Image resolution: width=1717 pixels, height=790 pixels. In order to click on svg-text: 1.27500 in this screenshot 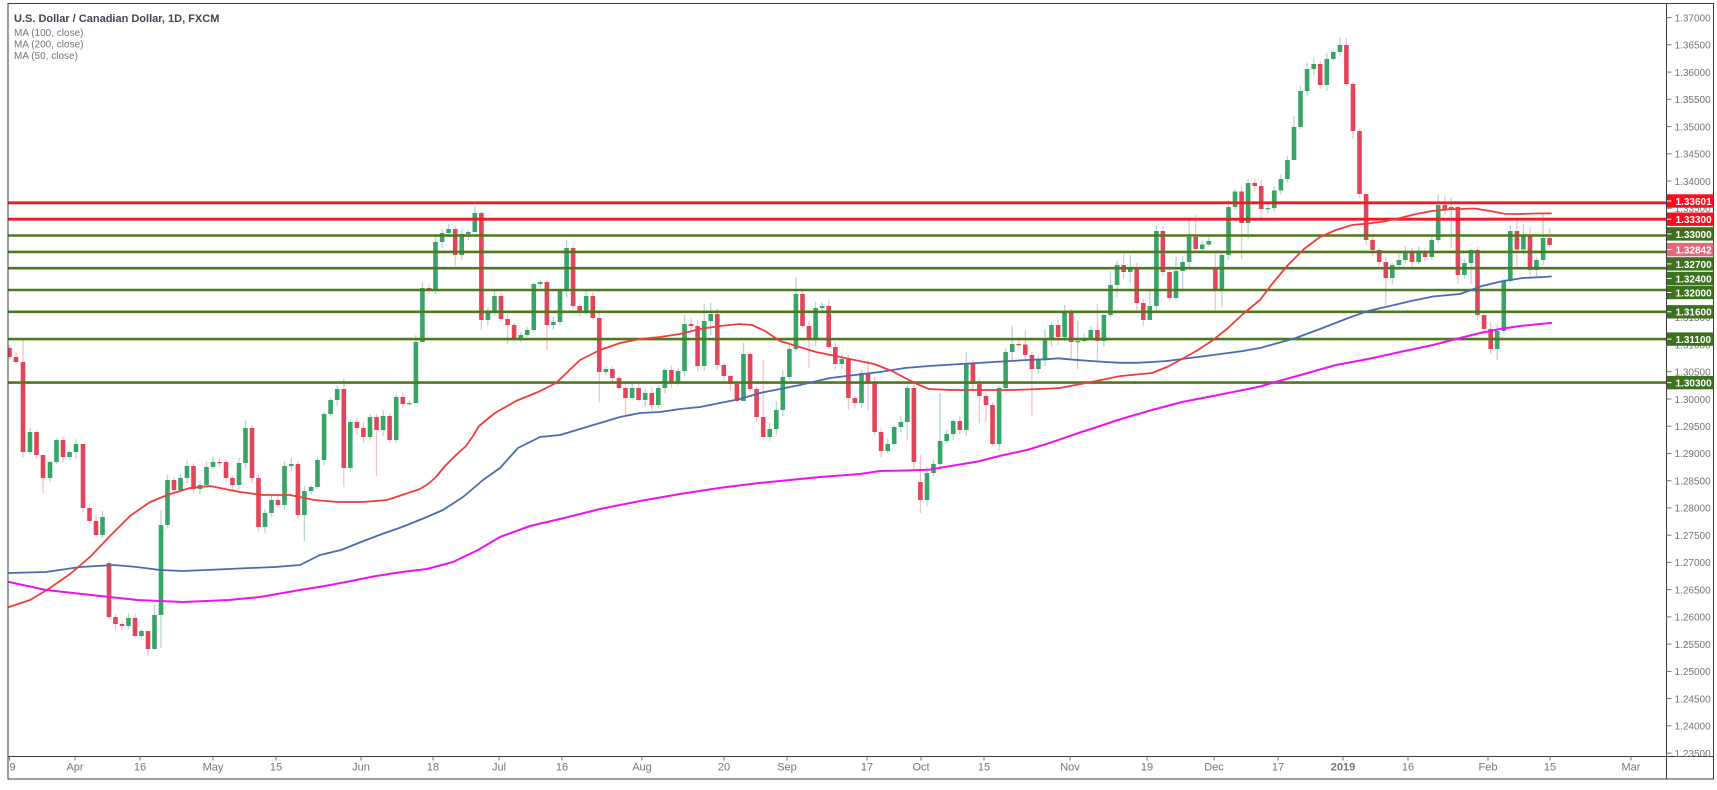, I will do `click(1693, 536)`.